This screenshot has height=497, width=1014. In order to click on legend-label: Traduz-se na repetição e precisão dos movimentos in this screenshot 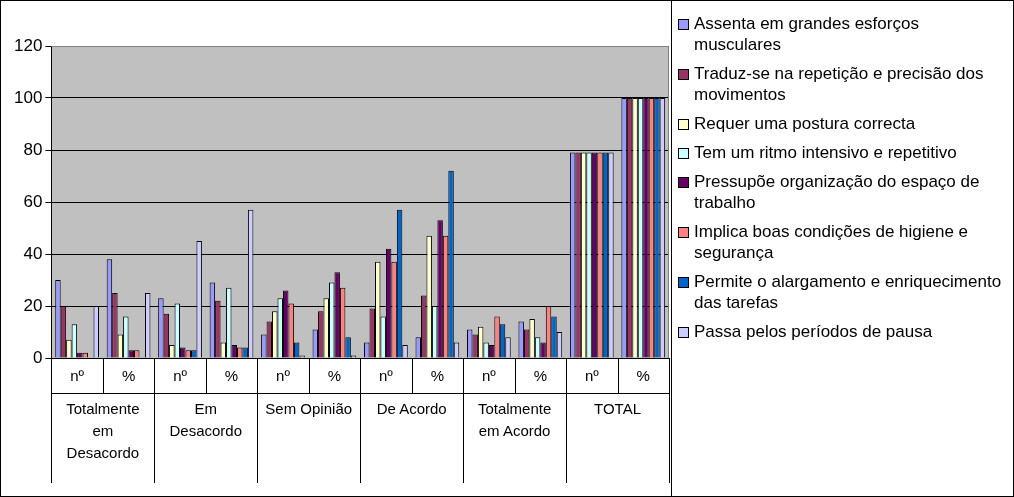, I will do `click(839, 84)`.